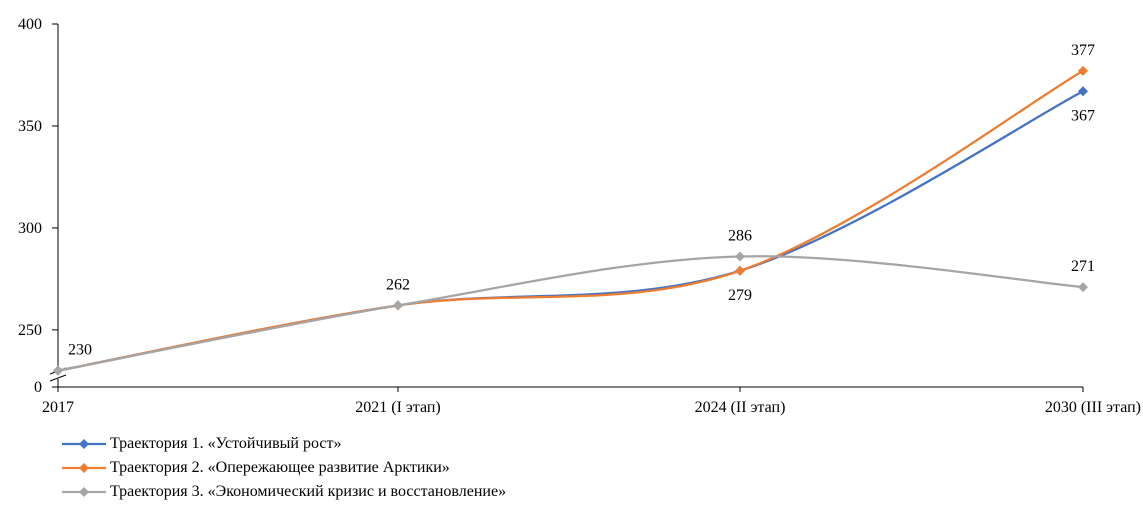  Describe the element at coordinates (740, 235) in the screenshot. I see `data-label: 286` at that location.